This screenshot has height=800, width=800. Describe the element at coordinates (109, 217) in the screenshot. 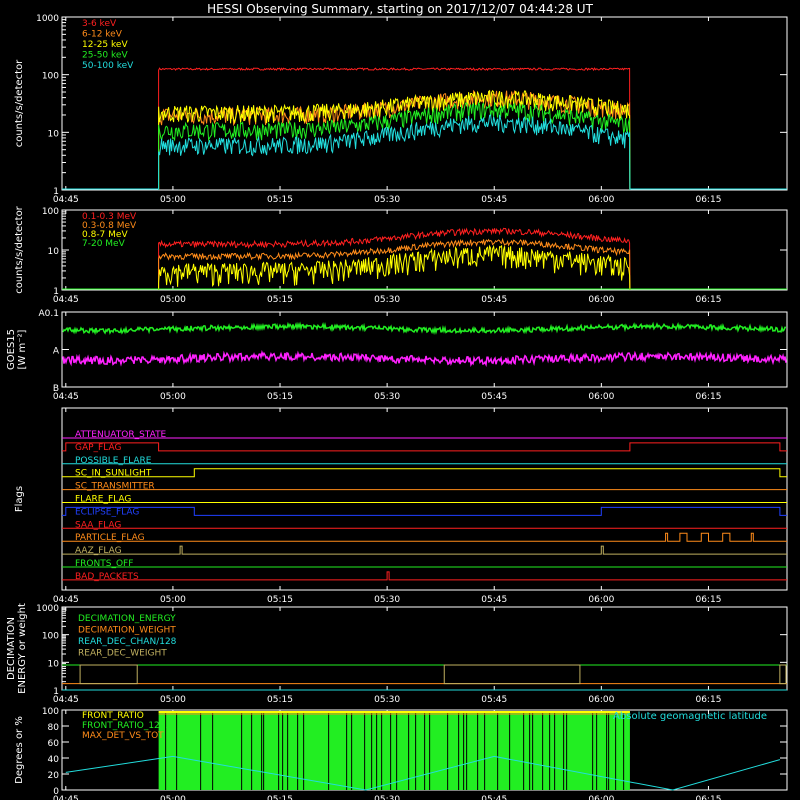

I see `legend-entry: 0.1-0.3 MeV` at that location.